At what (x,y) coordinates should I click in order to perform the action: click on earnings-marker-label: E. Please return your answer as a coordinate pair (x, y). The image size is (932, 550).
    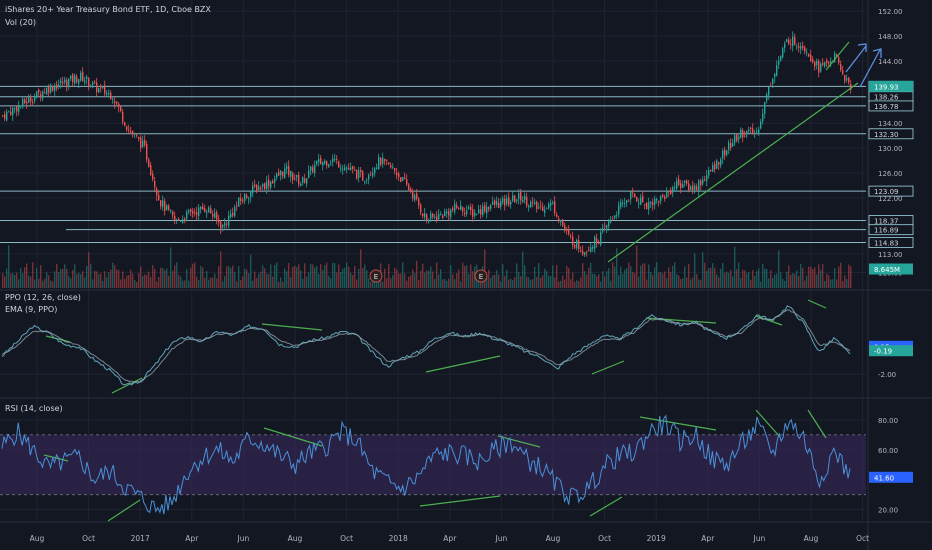
    Looking at the image, I should click on (376, 277).